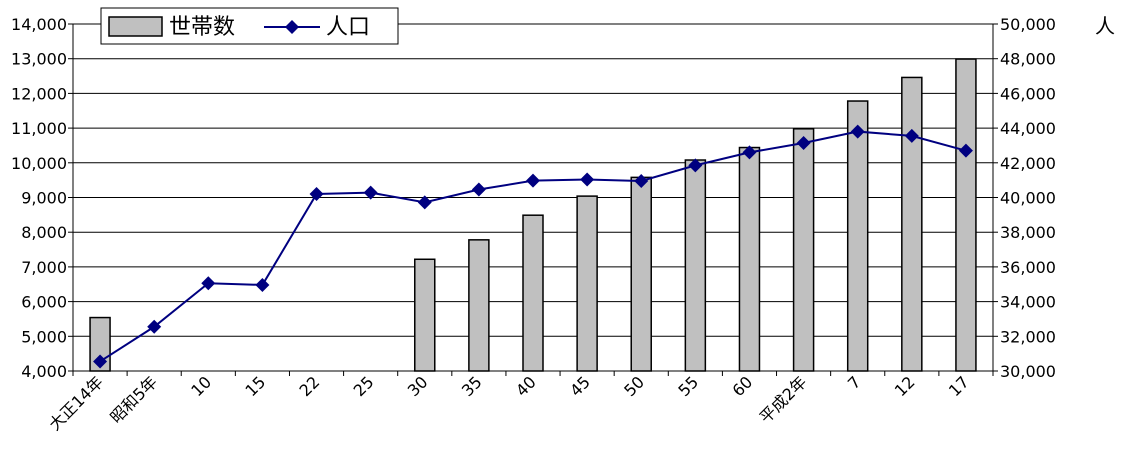 The image size is (1129, 472). I want to click on right-tick-label: 44,000, so click(1028, 128).